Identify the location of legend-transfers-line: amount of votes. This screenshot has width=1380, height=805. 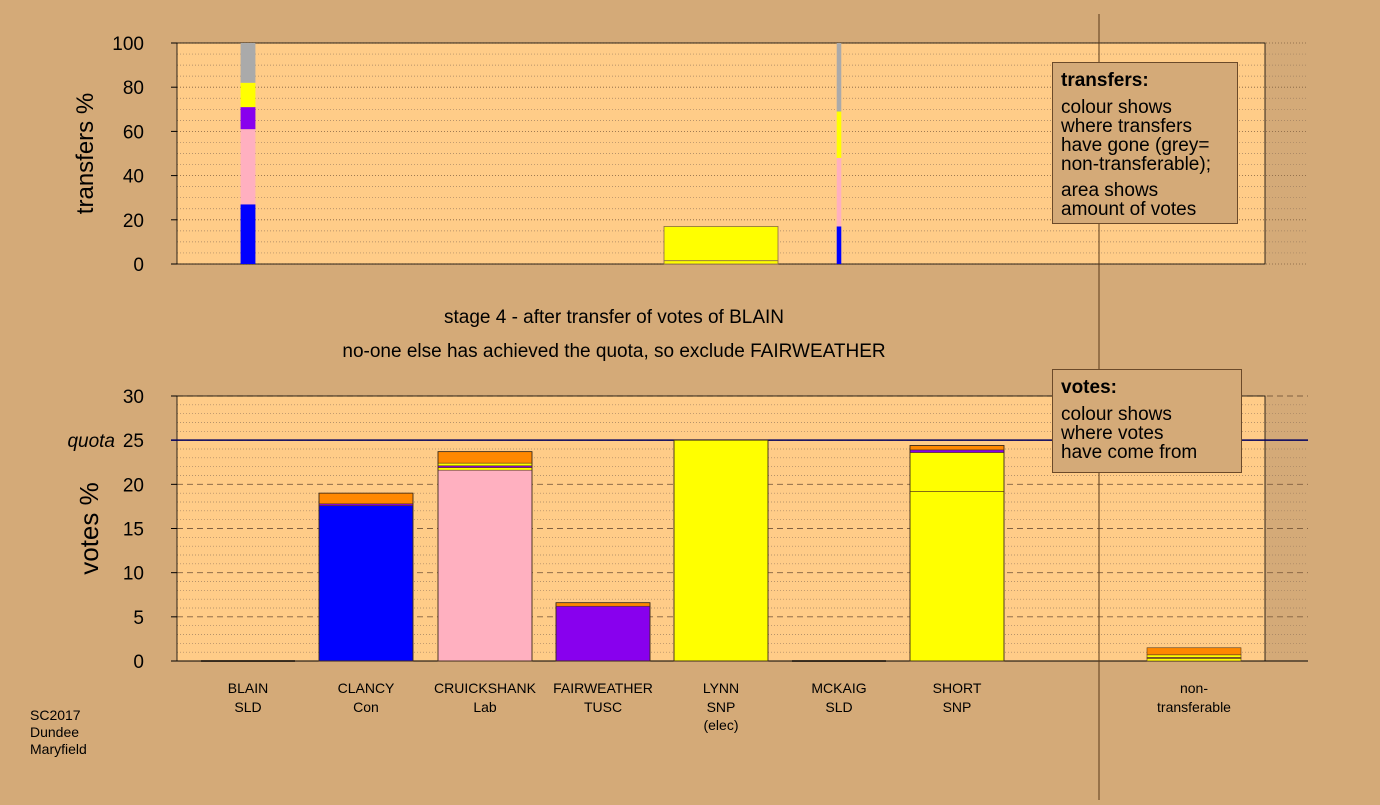
(1129, 209).